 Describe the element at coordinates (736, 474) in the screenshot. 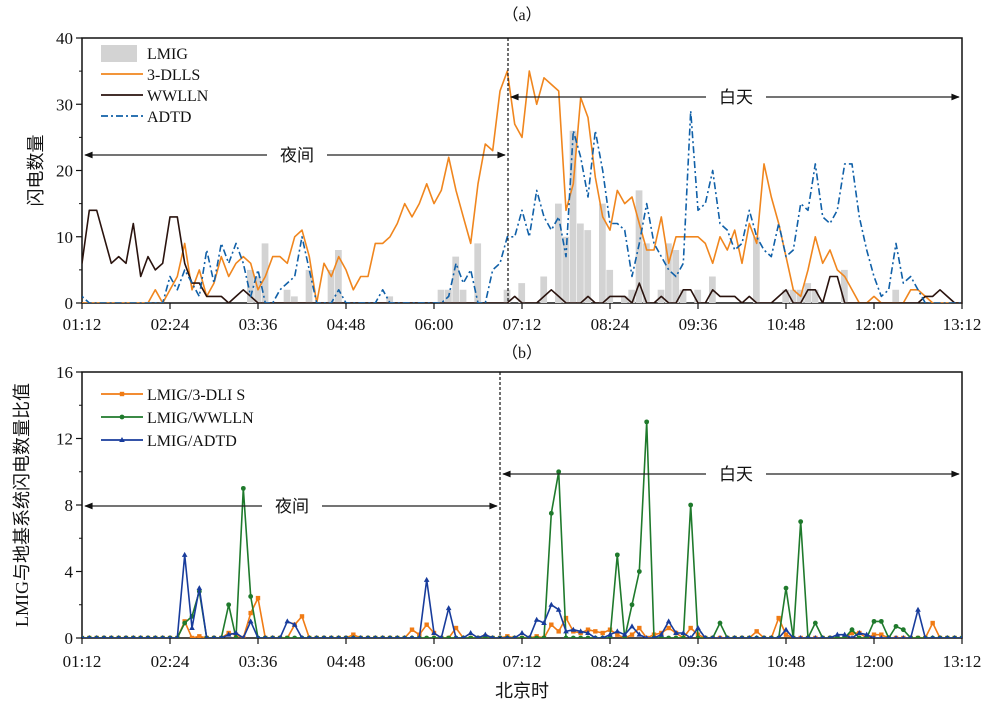

I see `day-label: 白天` at that location.